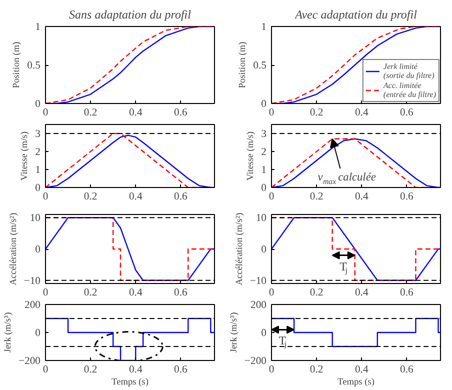 This screenshot has width=452, height=390. What do you see at coordinates (130, 15) in the screenshot?
I see `chart-title: Sans adaptation du profil` at bounding box center [130, 15].